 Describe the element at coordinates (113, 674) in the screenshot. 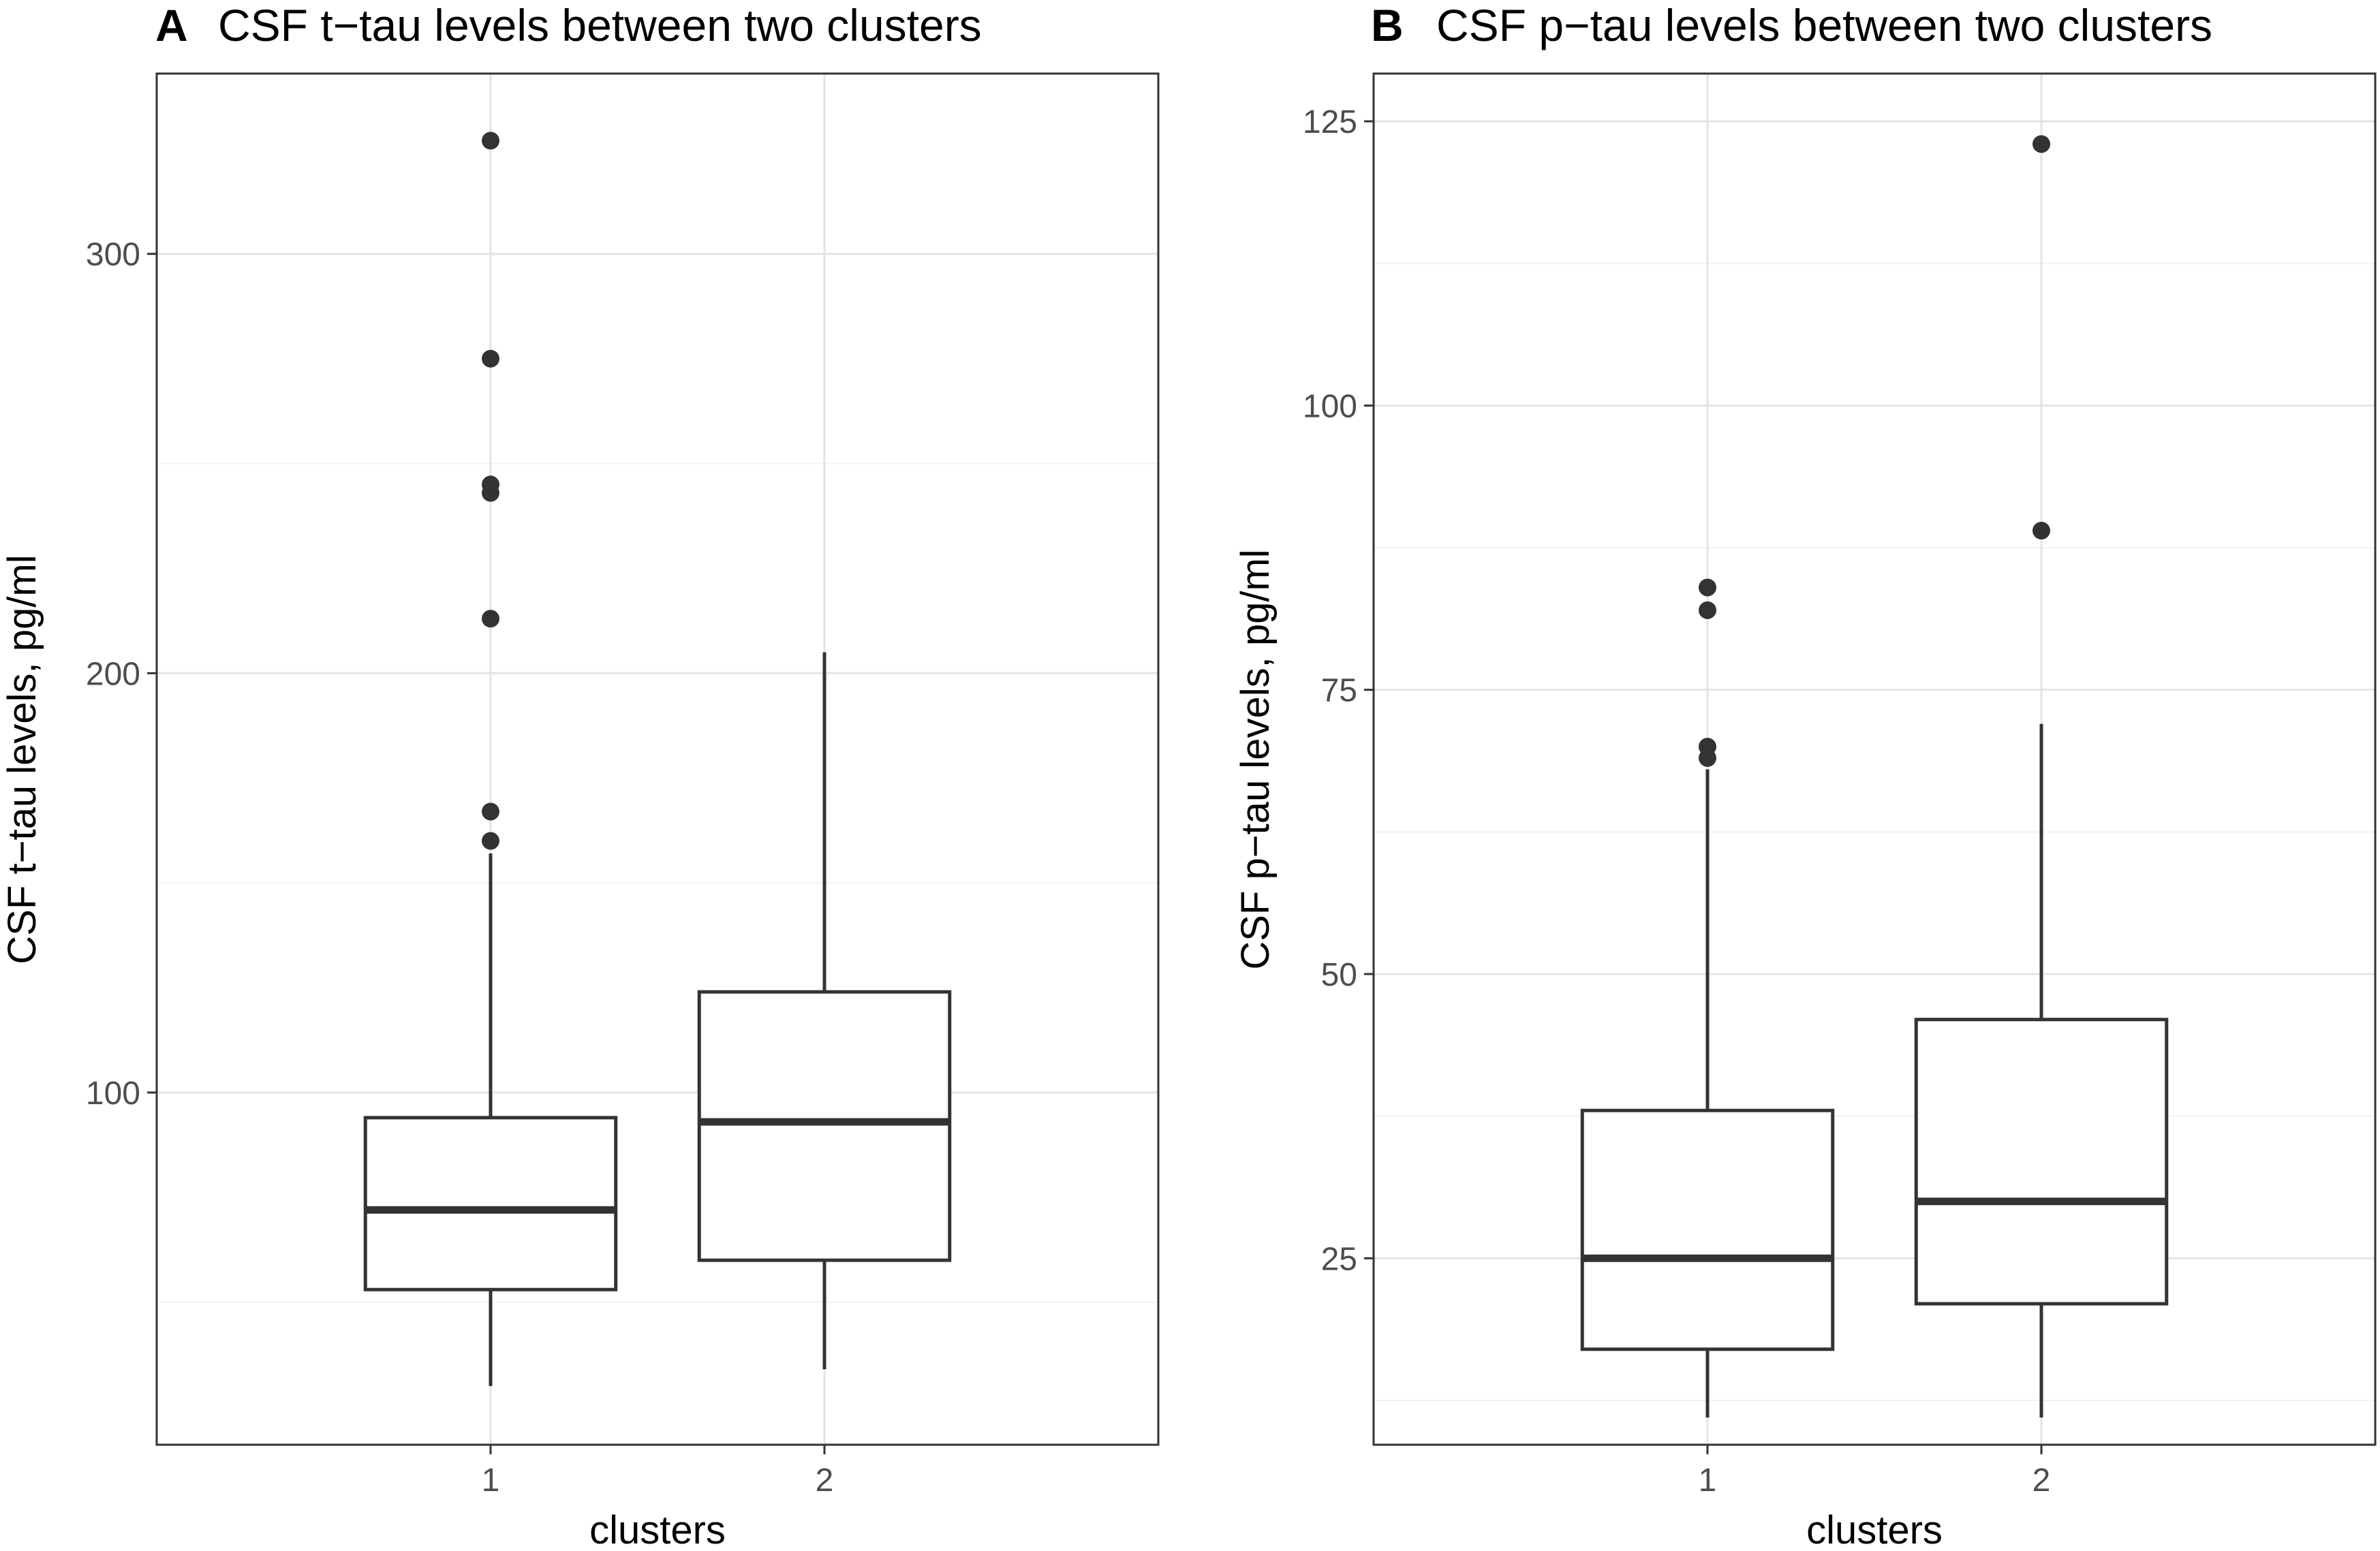

I see `y-tick-label: 200` at that location.